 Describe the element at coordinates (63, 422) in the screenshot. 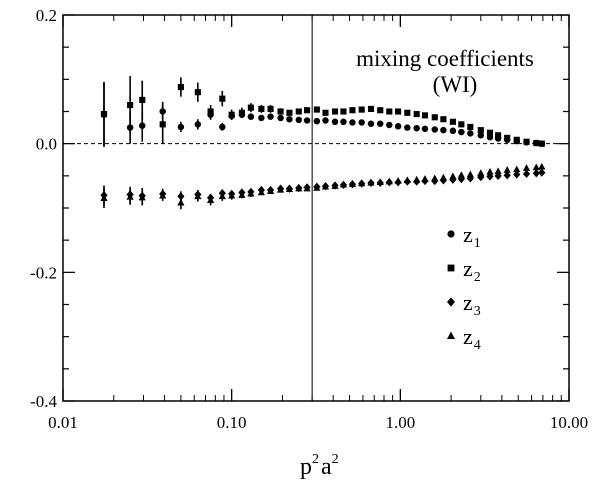

I see `x-tick-label: 0.01` at that location.